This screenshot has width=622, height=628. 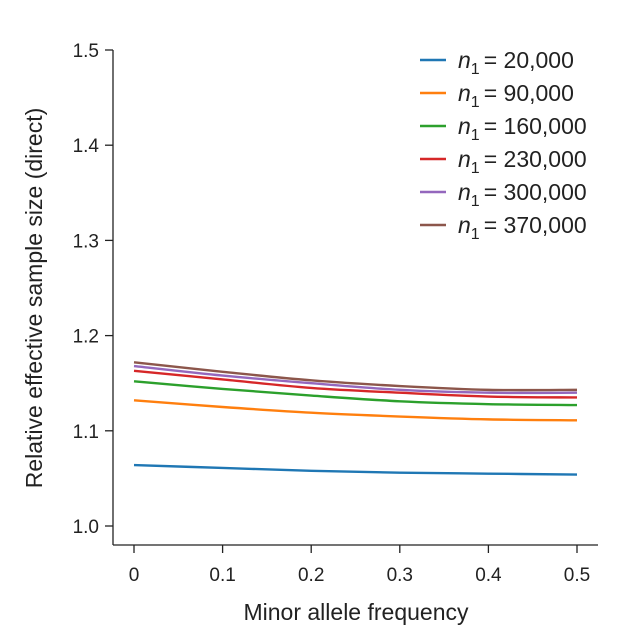 What do you see at coordinates (34, 298) in the screenshot?
I see `y-axis-label: Relative effective sample size (direct)` at bounding box center [34, 298].